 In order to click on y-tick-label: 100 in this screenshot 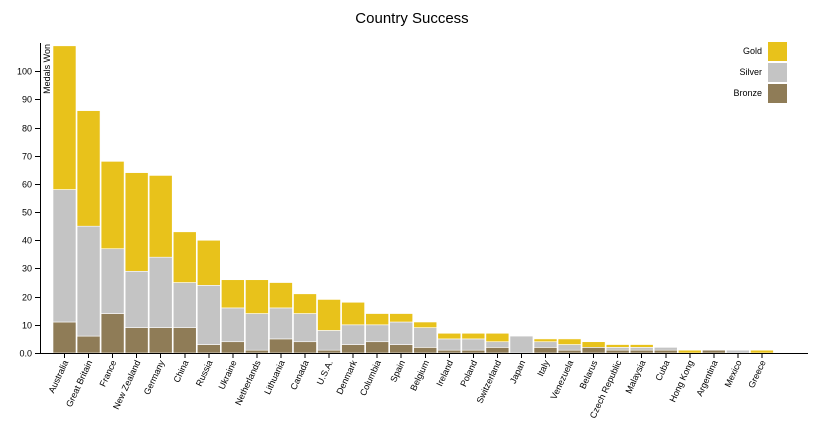, I will do `click(24, 72)`.